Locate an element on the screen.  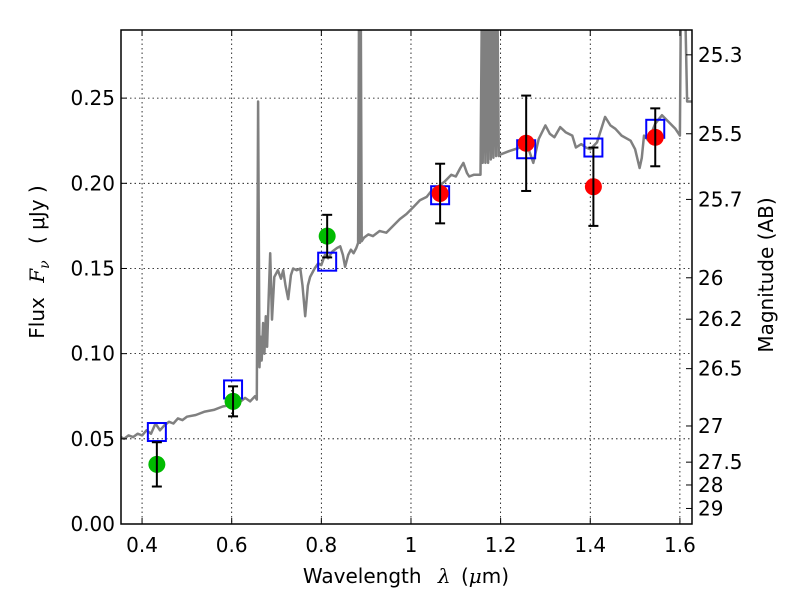
y-tick-label: 0.05 is located at coordinates (92, 439).